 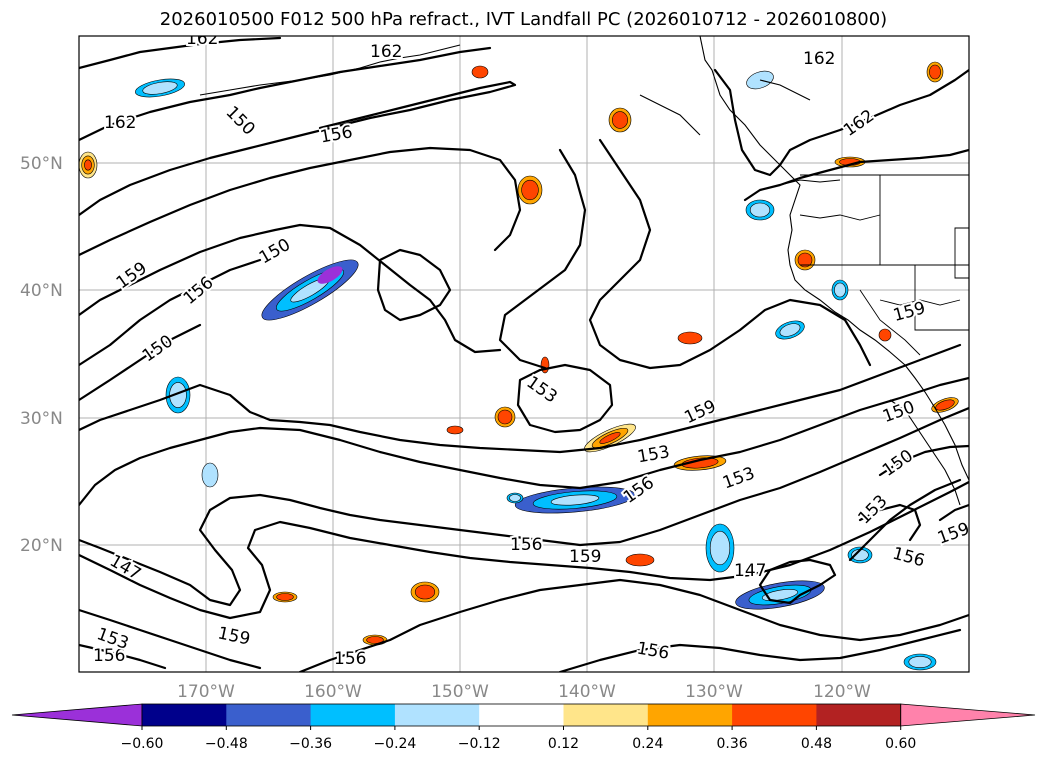 What do you see at coordinates (41, 291) in the screenshot?
I see `lat-label: 40°N` at bounding box center [41, 291].